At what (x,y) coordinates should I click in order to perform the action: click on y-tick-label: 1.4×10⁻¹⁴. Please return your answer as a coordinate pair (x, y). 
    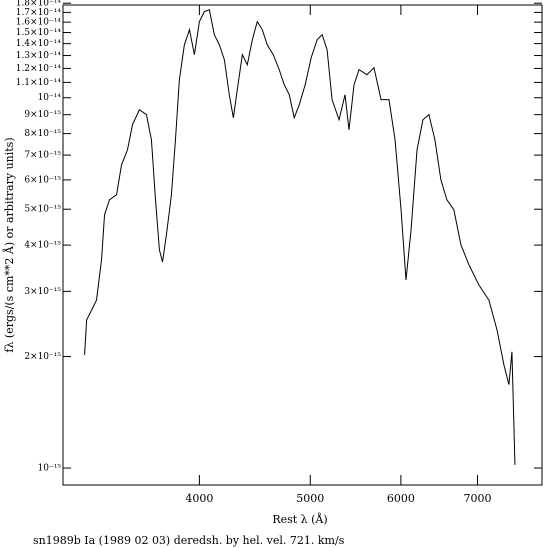
    Looking at the image, I should click on (39, 44).